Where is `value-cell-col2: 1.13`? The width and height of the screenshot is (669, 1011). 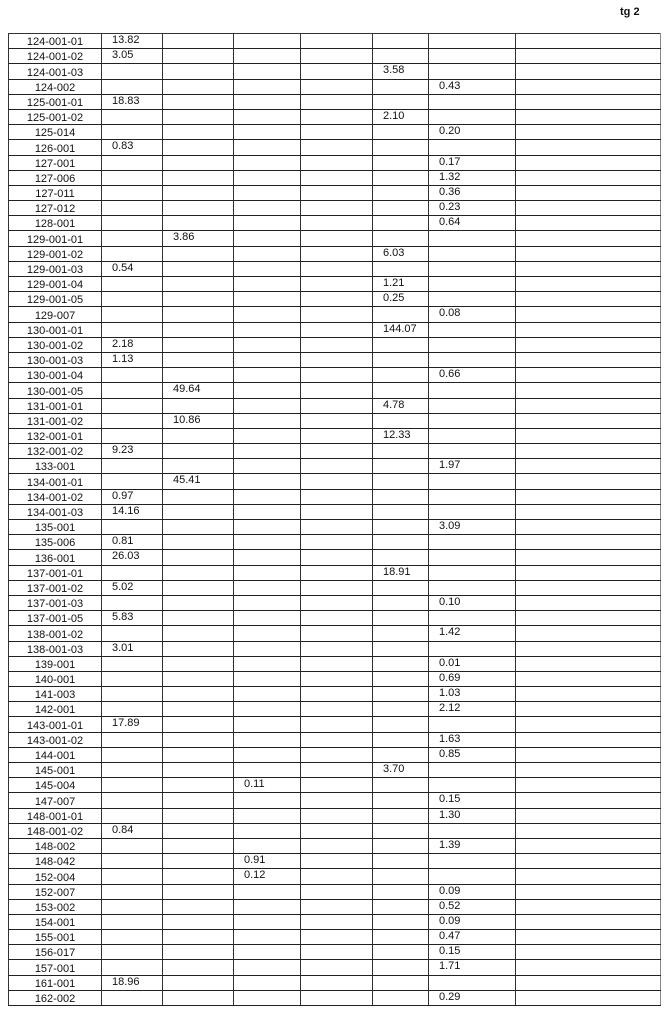 value-cell-col2: 1.13 is located at coordinates (132, 360).